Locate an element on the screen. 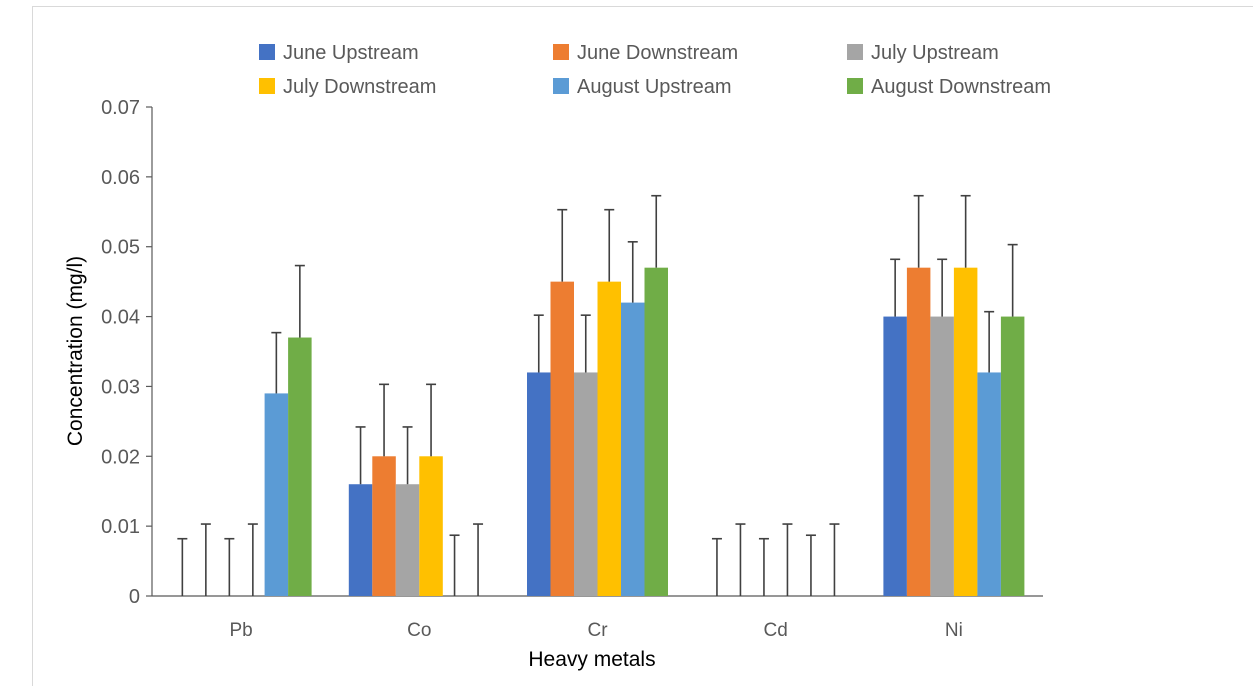 The height and width of the screenshot is (686, 1253). y-axis-title: Concentration (mg/l) is located at coordinates (75, 351).